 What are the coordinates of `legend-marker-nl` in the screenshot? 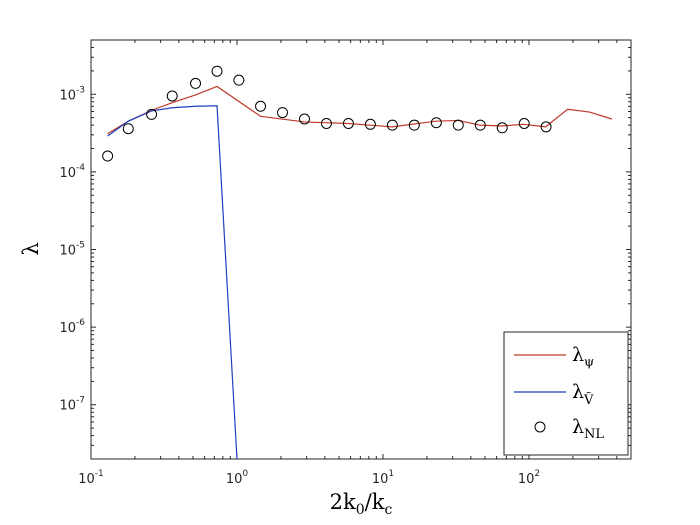 It's located at (540, 427).